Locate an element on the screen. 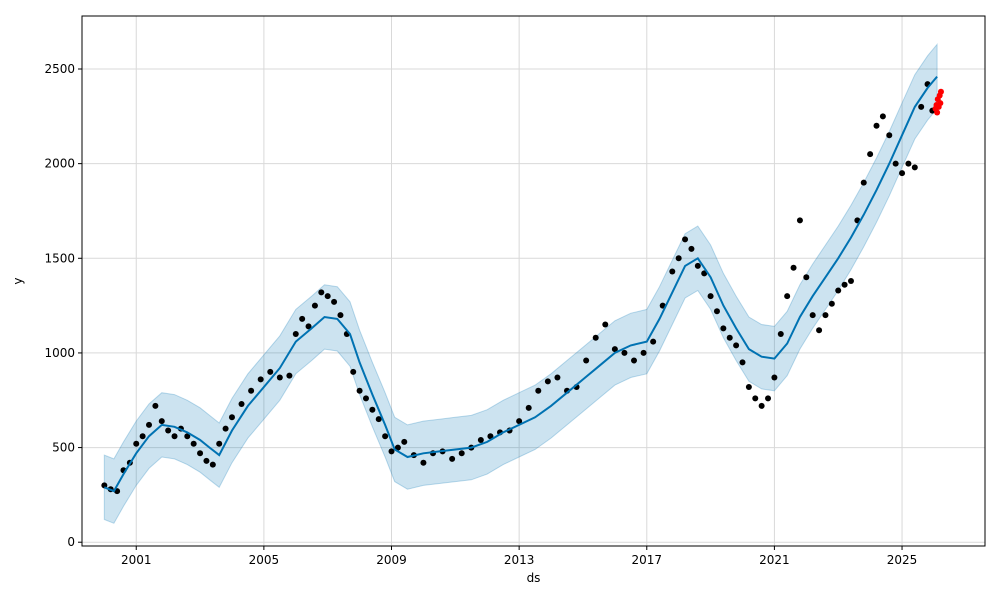 The width and height of the screenshot is (1000, 600). x-axis-label: ds is located at coordinates (534, 578).